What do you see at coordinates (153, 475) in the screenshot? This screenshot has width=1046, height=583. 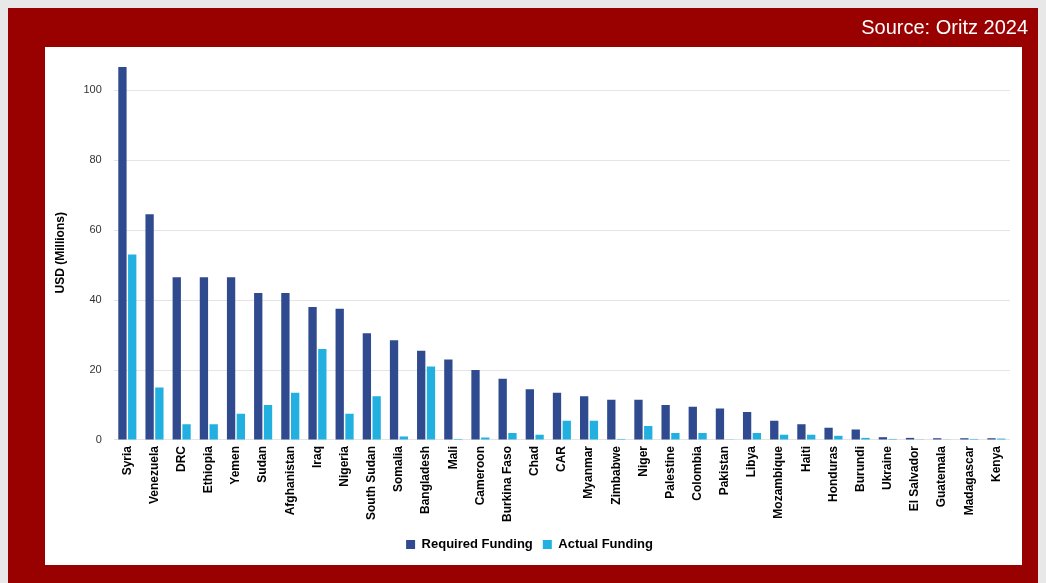 I see `x-tick-label: Venezuela` at bounding box center [153, 475].